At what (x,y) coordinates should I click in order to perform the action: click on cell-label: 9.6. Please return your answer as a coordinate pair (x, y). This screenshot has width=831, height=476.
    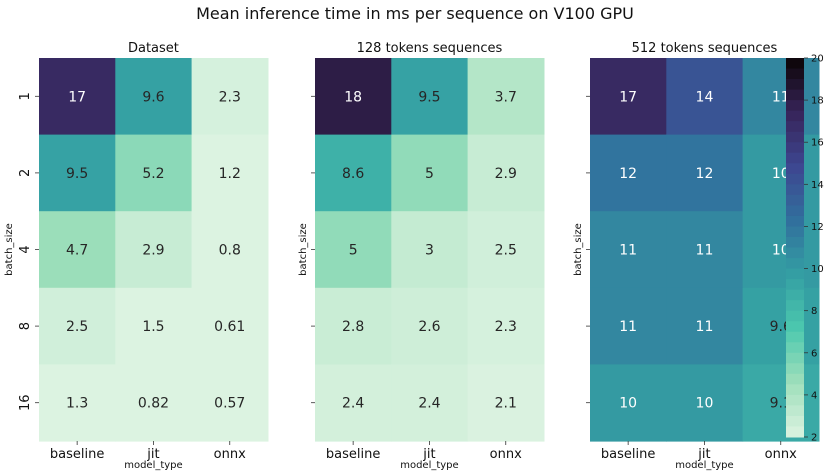
    Looking at the image, I should click on (153, 97).